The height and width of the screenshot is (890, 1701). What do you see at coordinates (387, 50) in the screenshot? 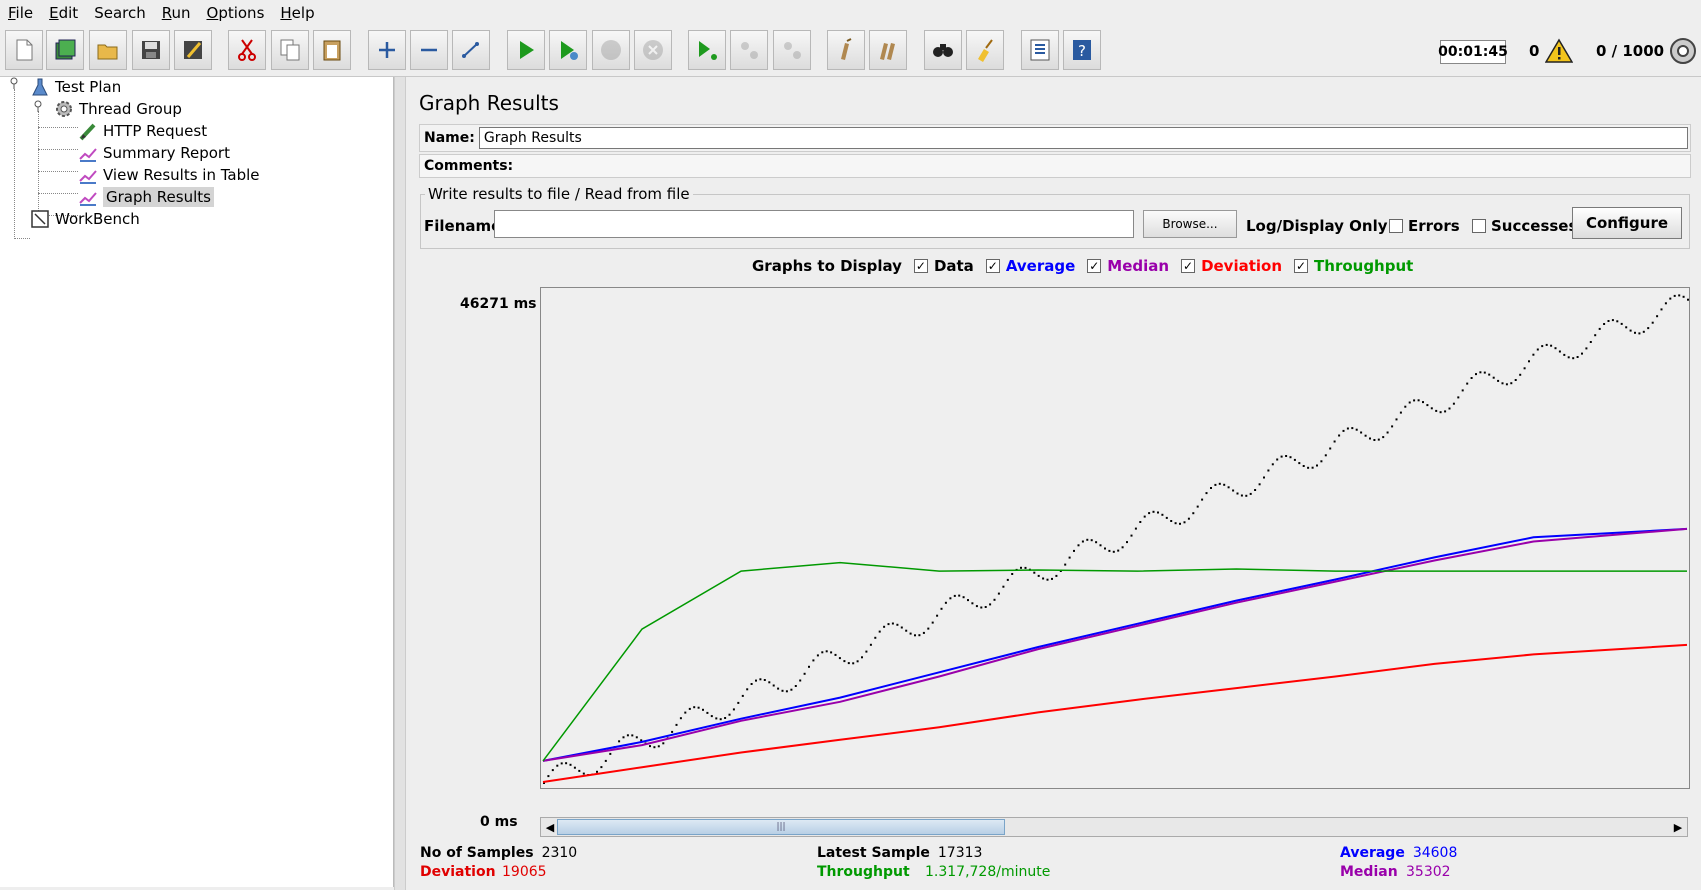
I see `expand-button` at bounding box center [387, 50].